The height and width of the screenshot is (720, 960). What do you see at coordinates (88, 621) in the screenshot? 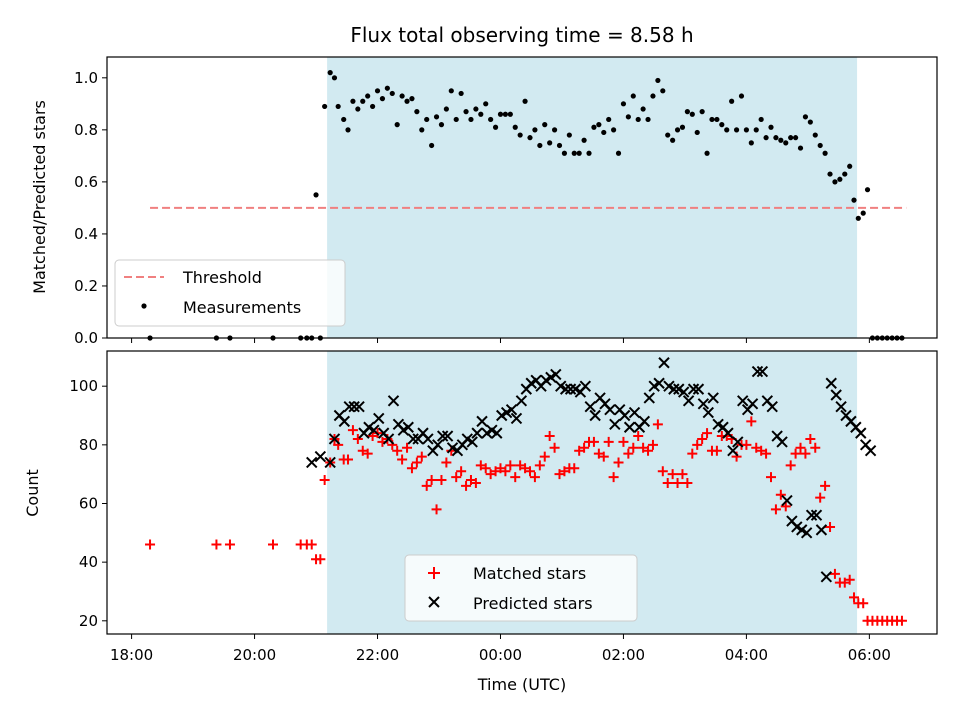
I see `y-tick-label: 20` at bounding box center [88, 621].